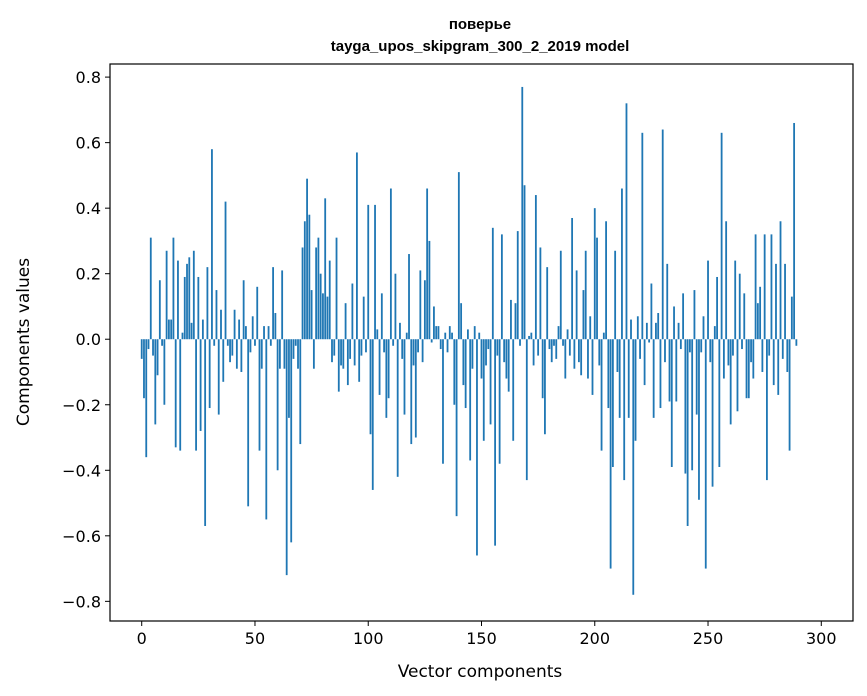  Describe the element at coordinates (81, 536) in the screenshot. I see `y-tick-label: −0.6` at that location.